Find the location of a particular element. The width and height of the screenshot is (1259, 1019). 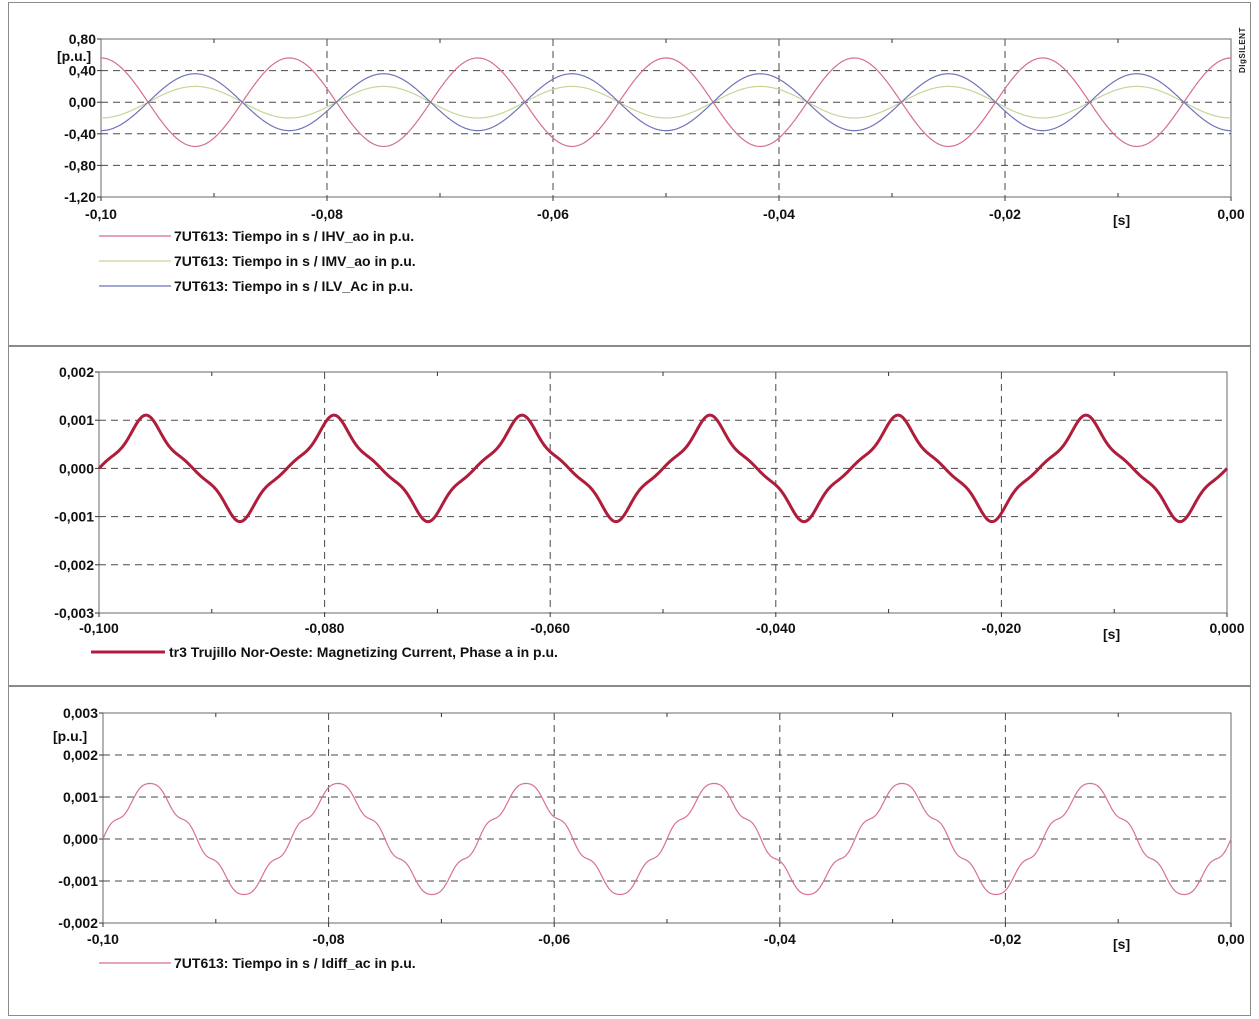

y-tick-label: 0,00 is located at coordinates (82, 102).